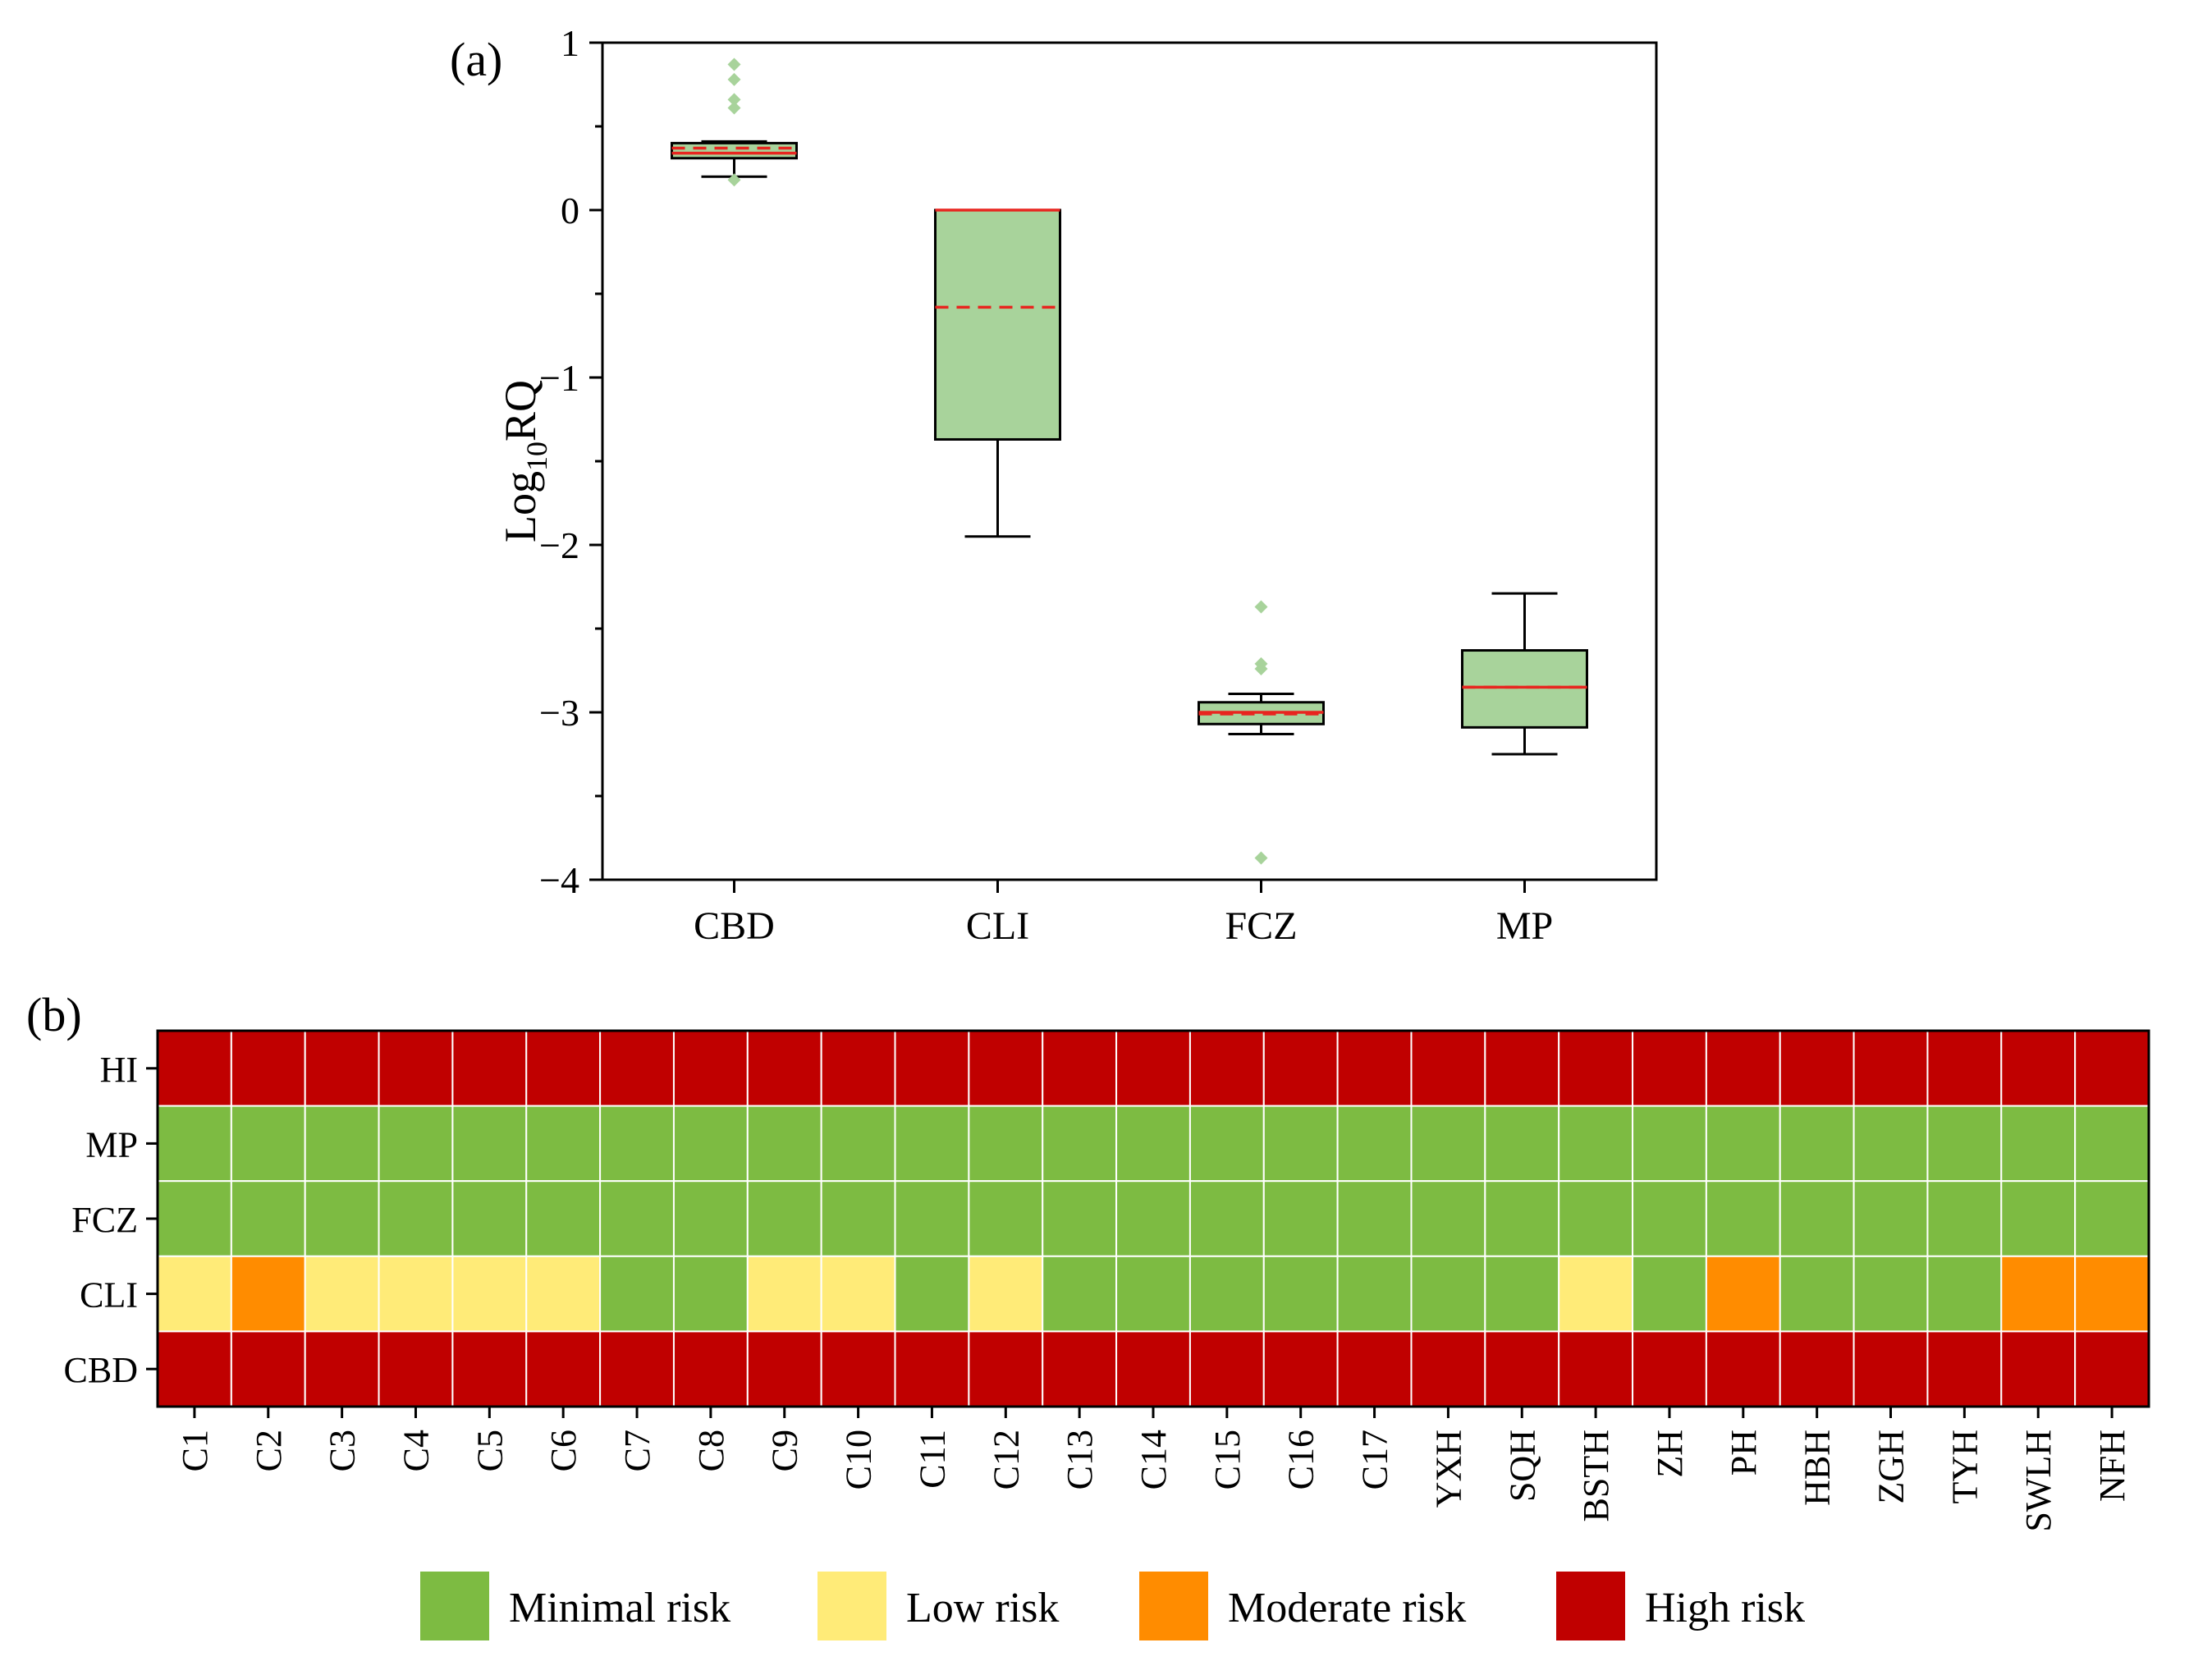 This screenshot has width=2212, height=1661. Describe the element at coordinates (489, 1450) in the screenshot. I see `heatmap-column-label: C5` at that location.